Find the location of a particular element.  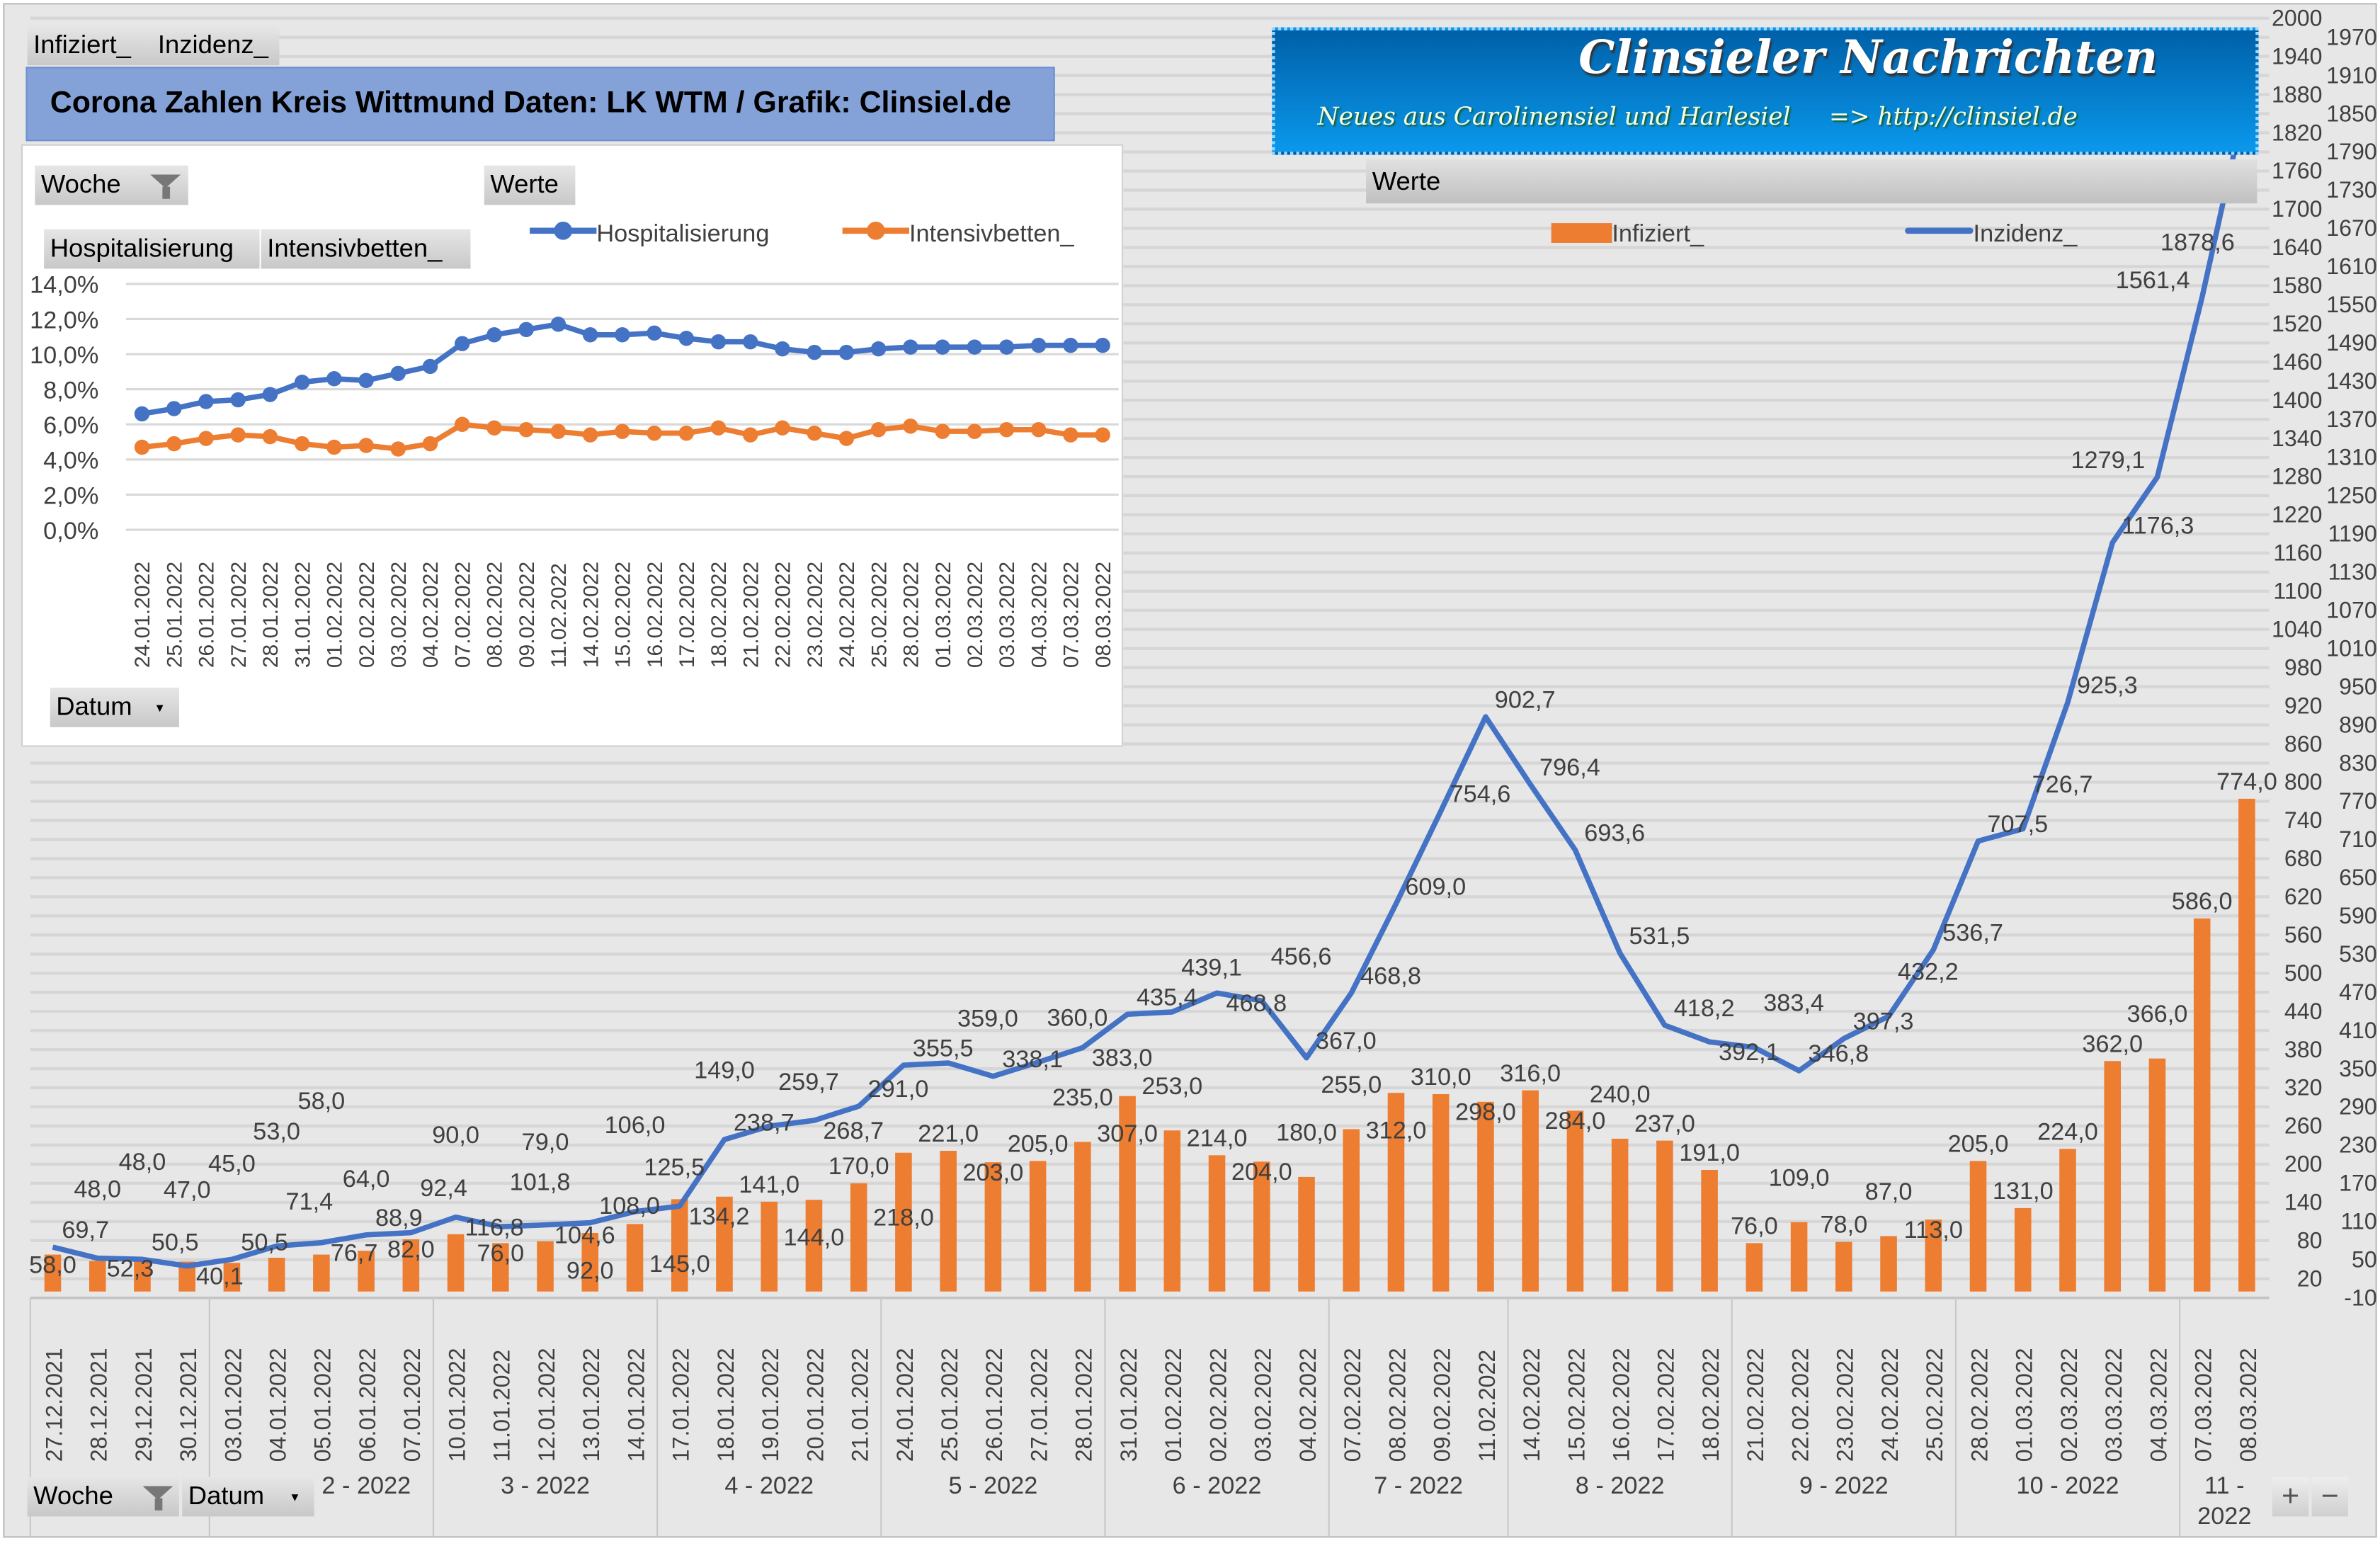

y-tick-label: 500 is located at coordinates (2303, 973).